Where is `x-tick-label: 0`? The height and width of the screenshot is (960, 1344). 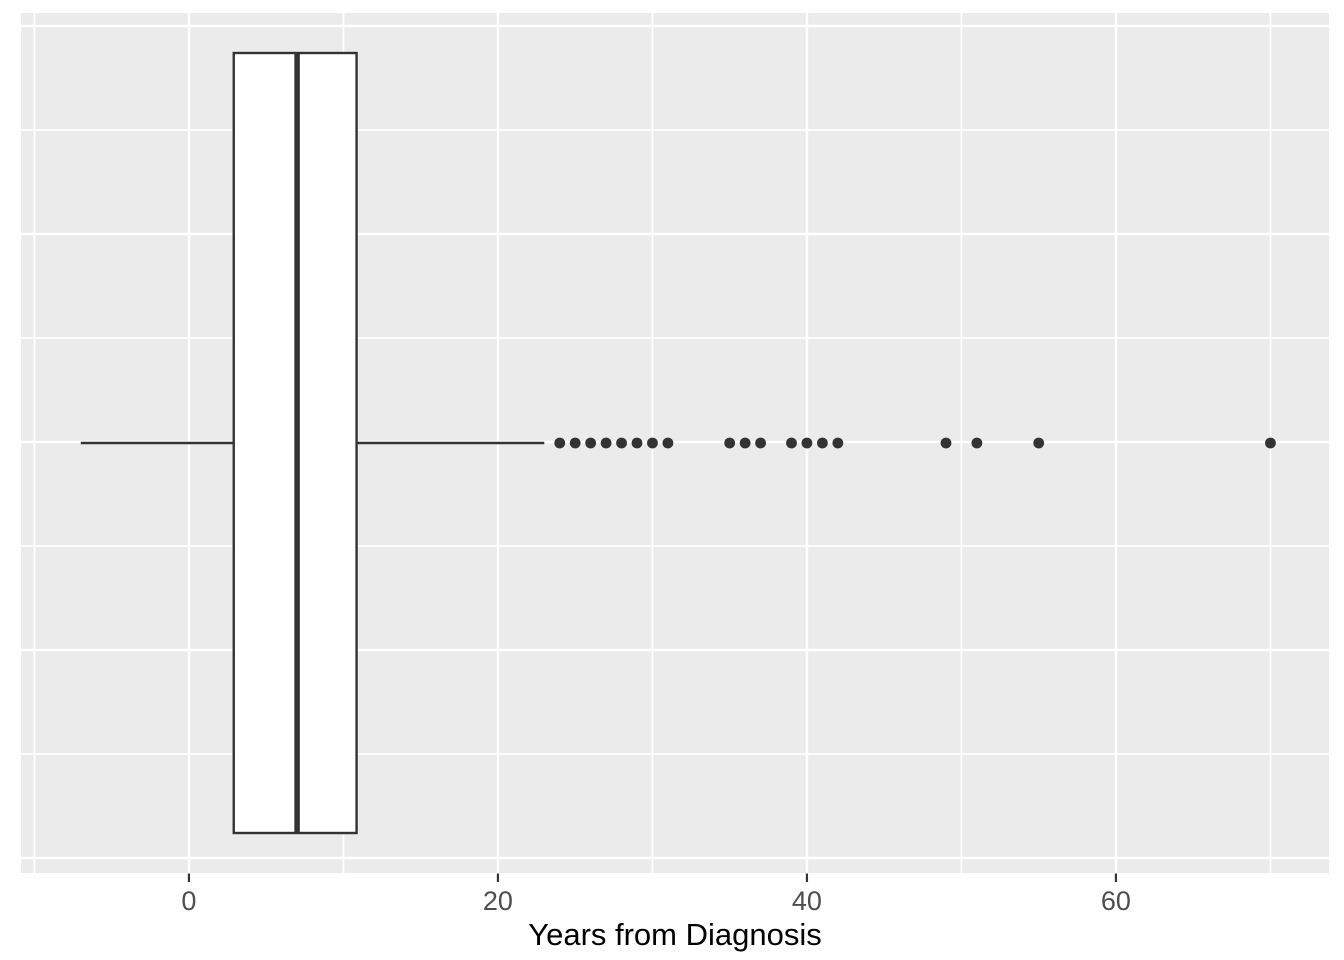
x-tick-label: 0 is located at coordinates (188, 901).